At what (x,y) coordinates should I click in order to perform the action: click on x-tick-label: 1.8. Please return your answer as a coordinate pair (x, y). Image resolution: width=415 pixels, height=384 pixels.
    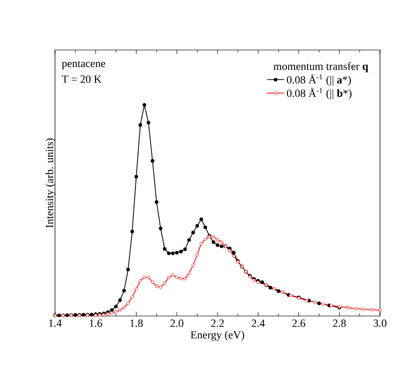
    Looking at the image, I should click on (136, 323).